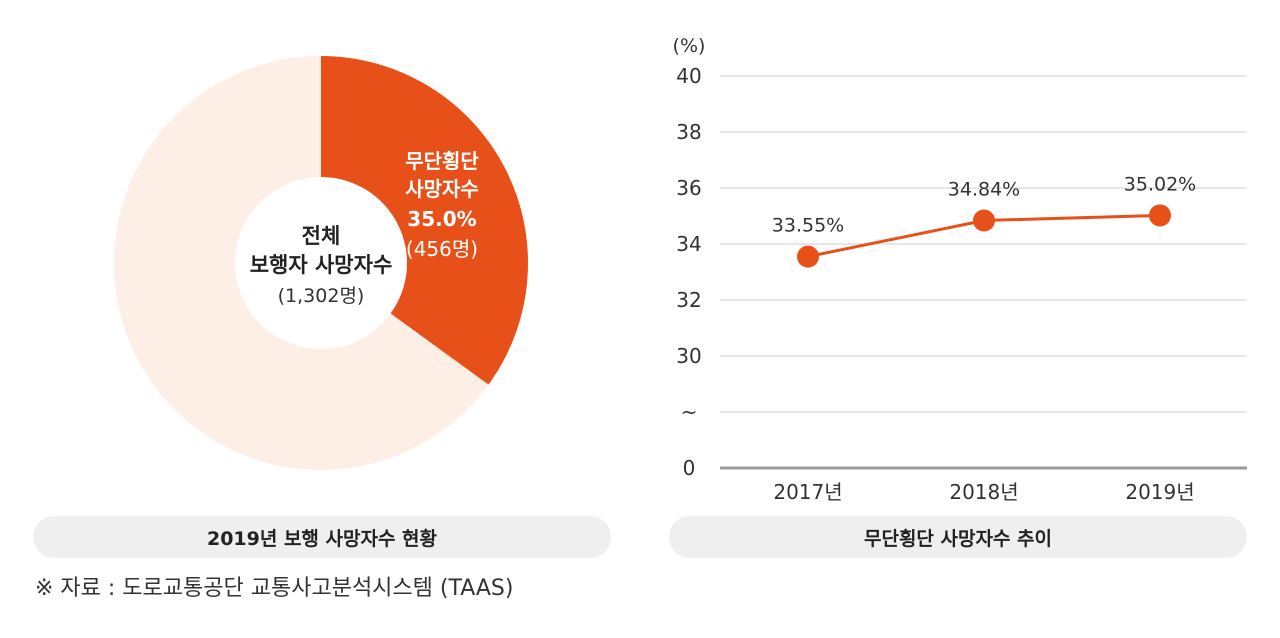 The image size is (1280, 638). I want to click on line-chart-caption: 무단횡단 사망자수 추이, so click(958, 537).